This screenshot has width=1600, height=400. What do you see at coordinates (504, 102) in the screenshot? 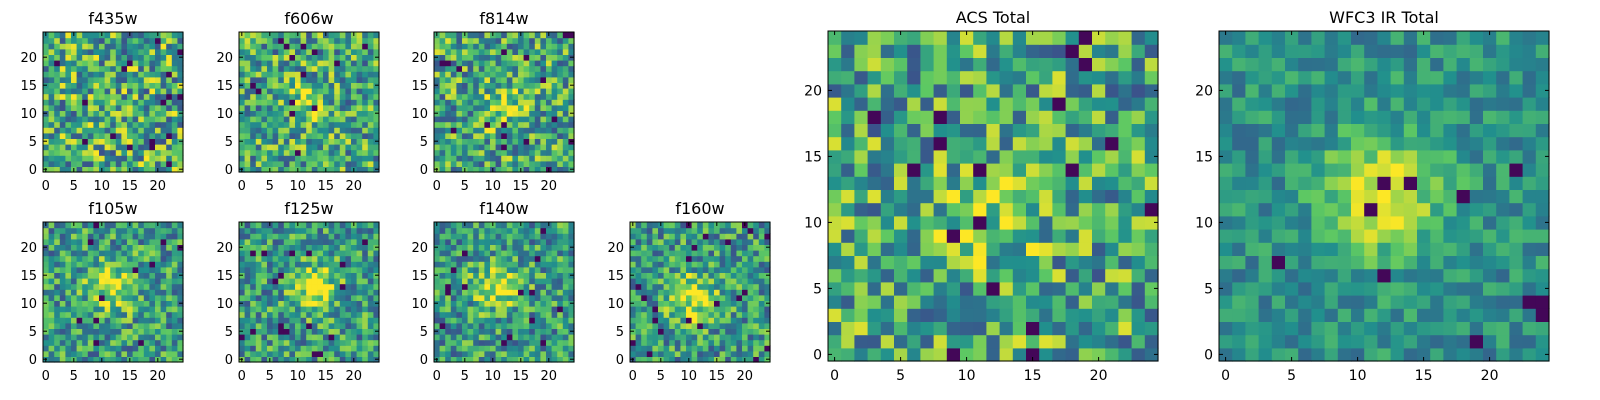
I see `heatmap-grid-f814w` at bounding box center [504, 102].